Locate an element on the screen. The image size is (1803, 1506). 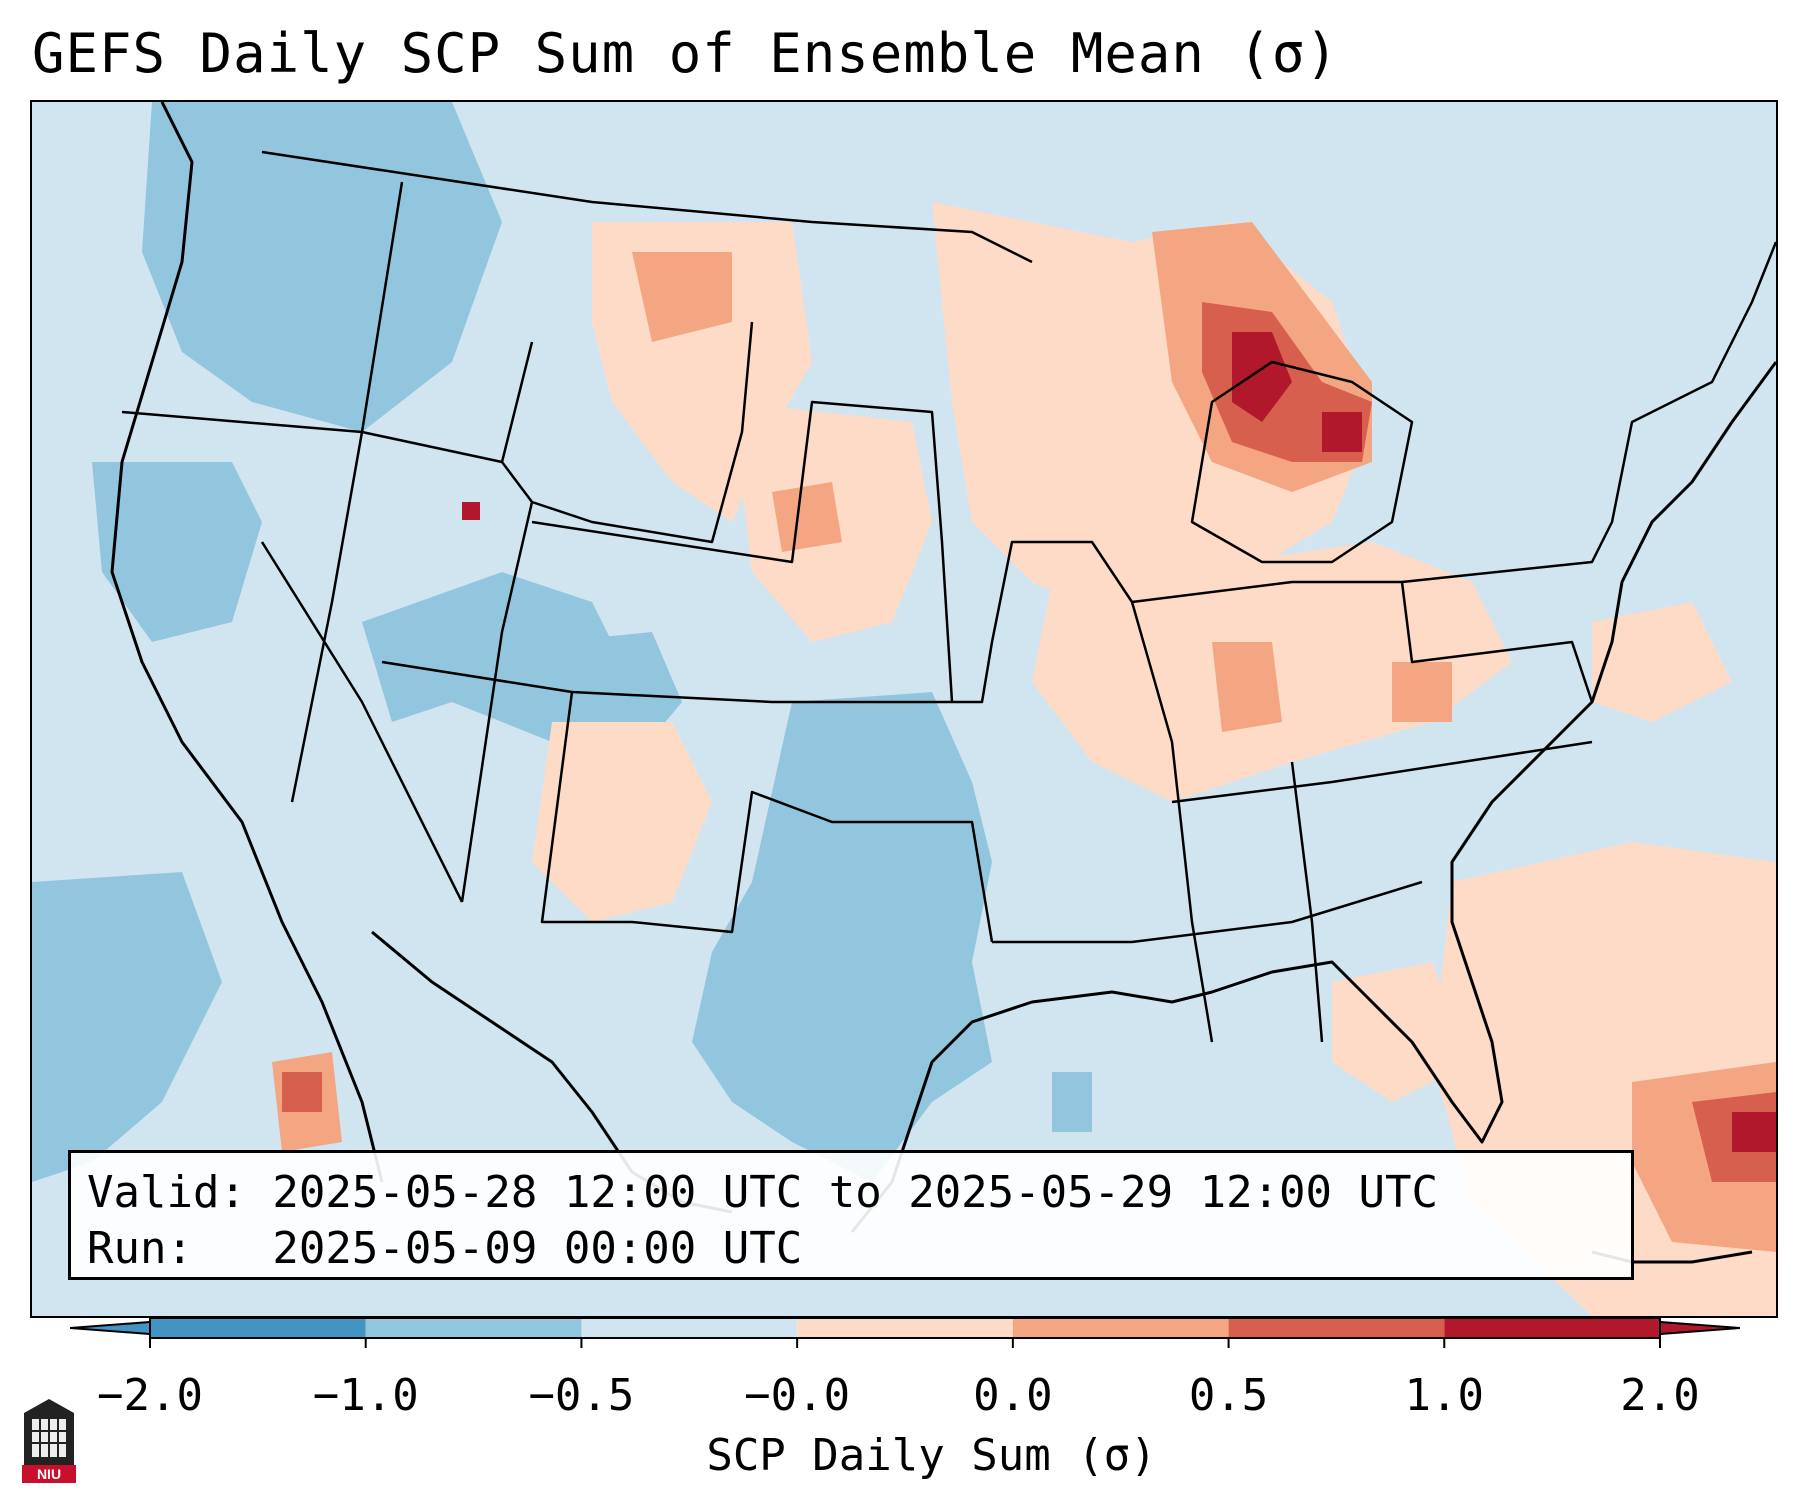
northeast-borders is located at coordinates (1588, 412).